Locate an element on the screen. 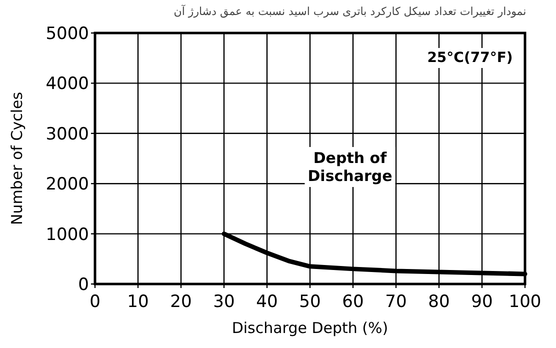 The height and width of the screenshot is (348, 556). y-tick-label: 1000 is located at coordinates (67, 234).